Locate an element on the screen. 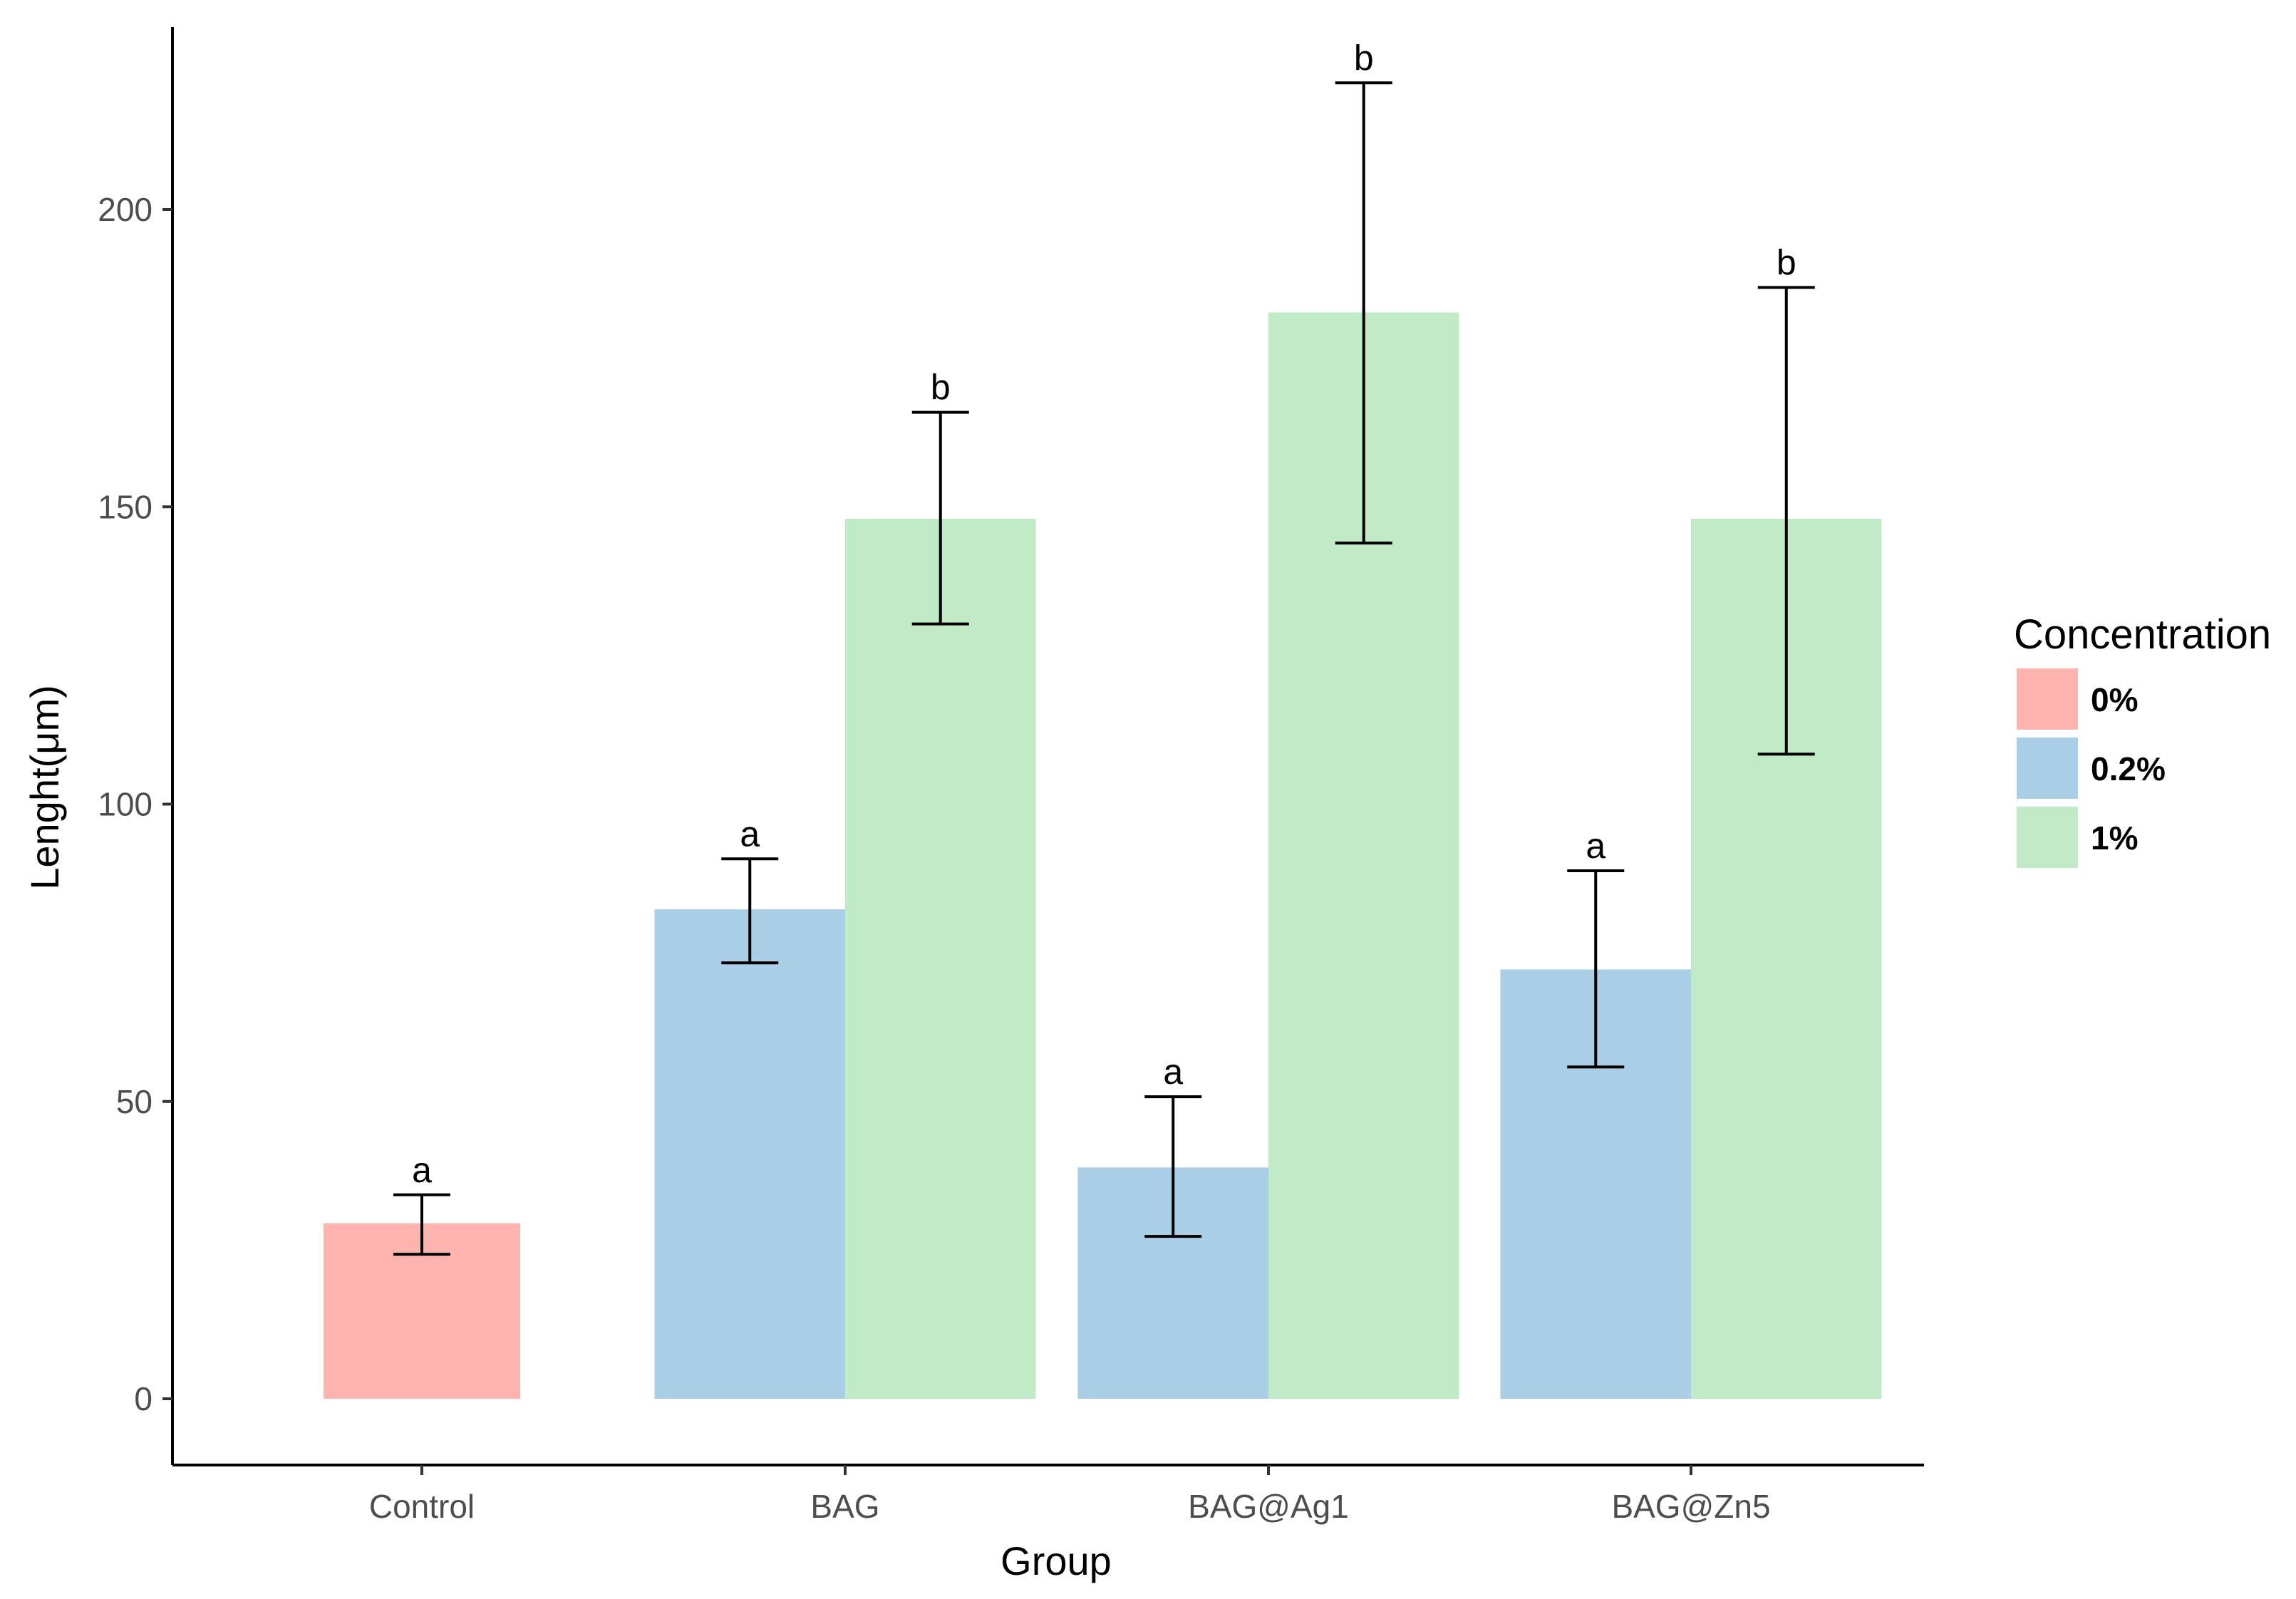  x-tick-label: BAG is located at coordinates (845, 1506).